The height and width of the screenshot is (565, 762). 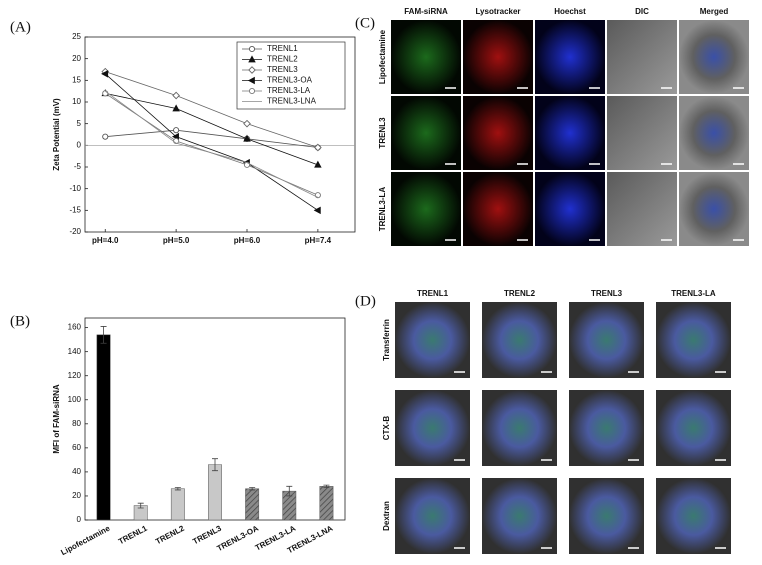 What do you see at coordinates (433, 293) in the screenshot?
I see `column-header: TRENL1` at bounding box center [433, 293].